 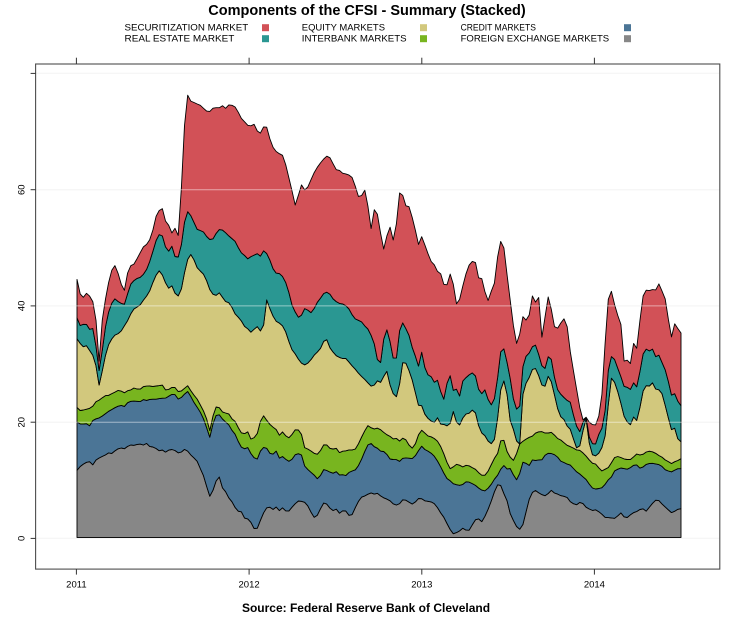 I want to click on svg-text: 20, so click(x=22, y=422).